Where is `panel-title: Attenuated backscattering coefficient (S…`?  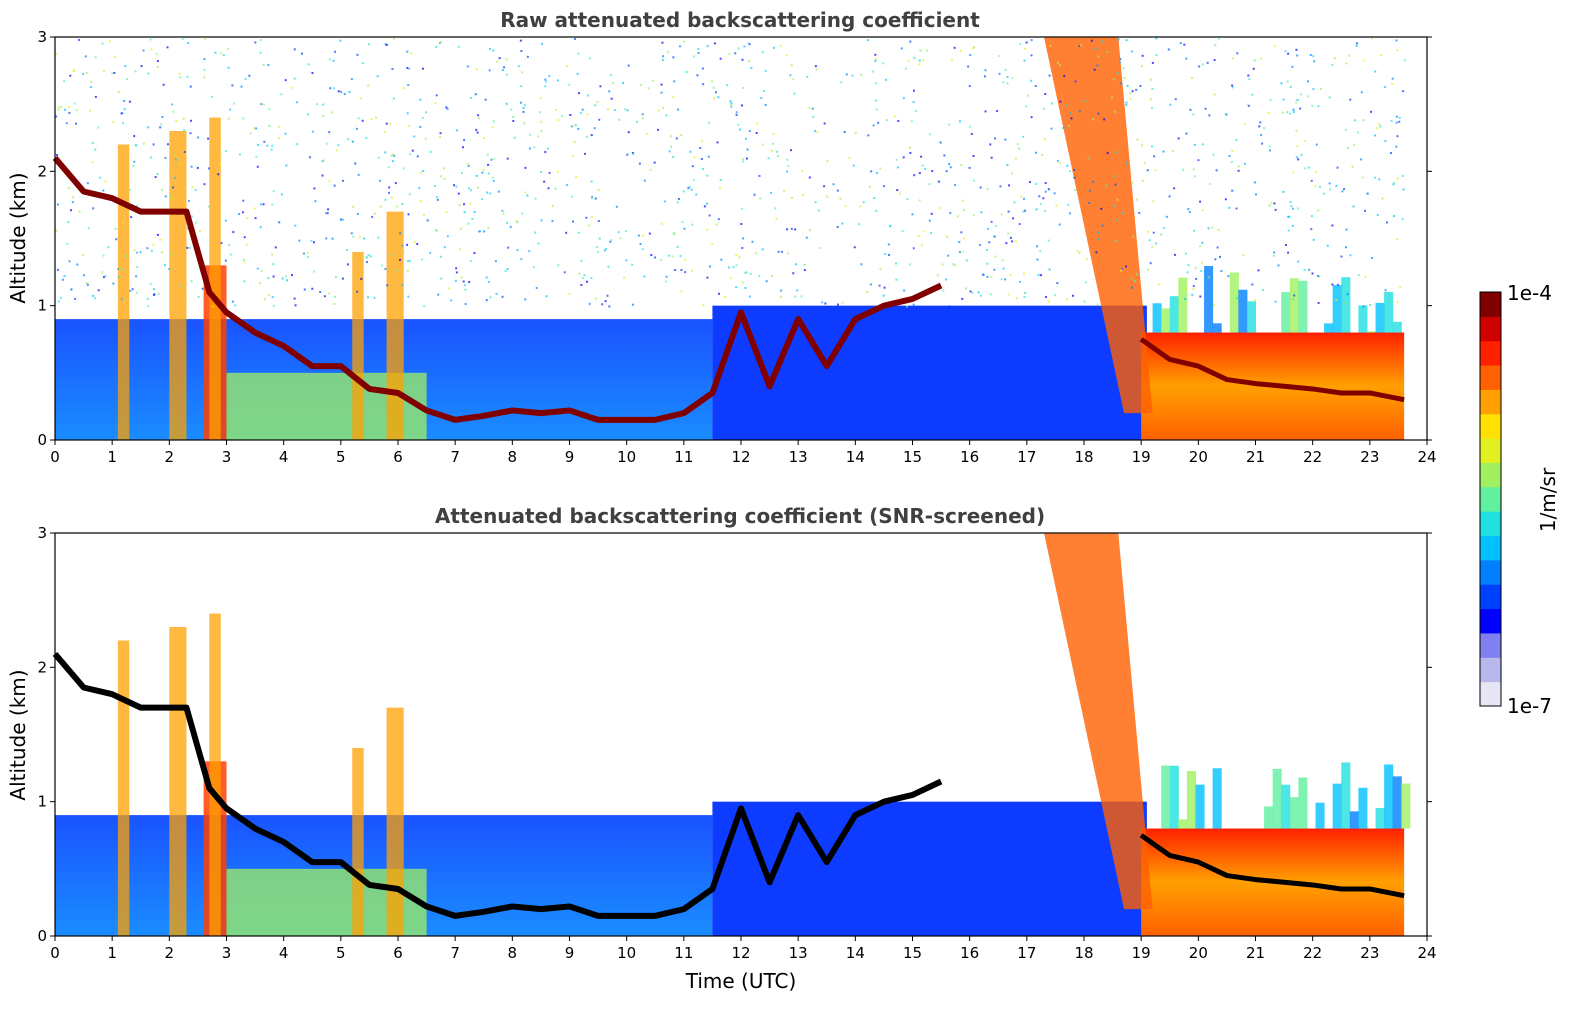
panel-title: Attenuated backscattering coefficient (S… is located at coordinates (740, 516).